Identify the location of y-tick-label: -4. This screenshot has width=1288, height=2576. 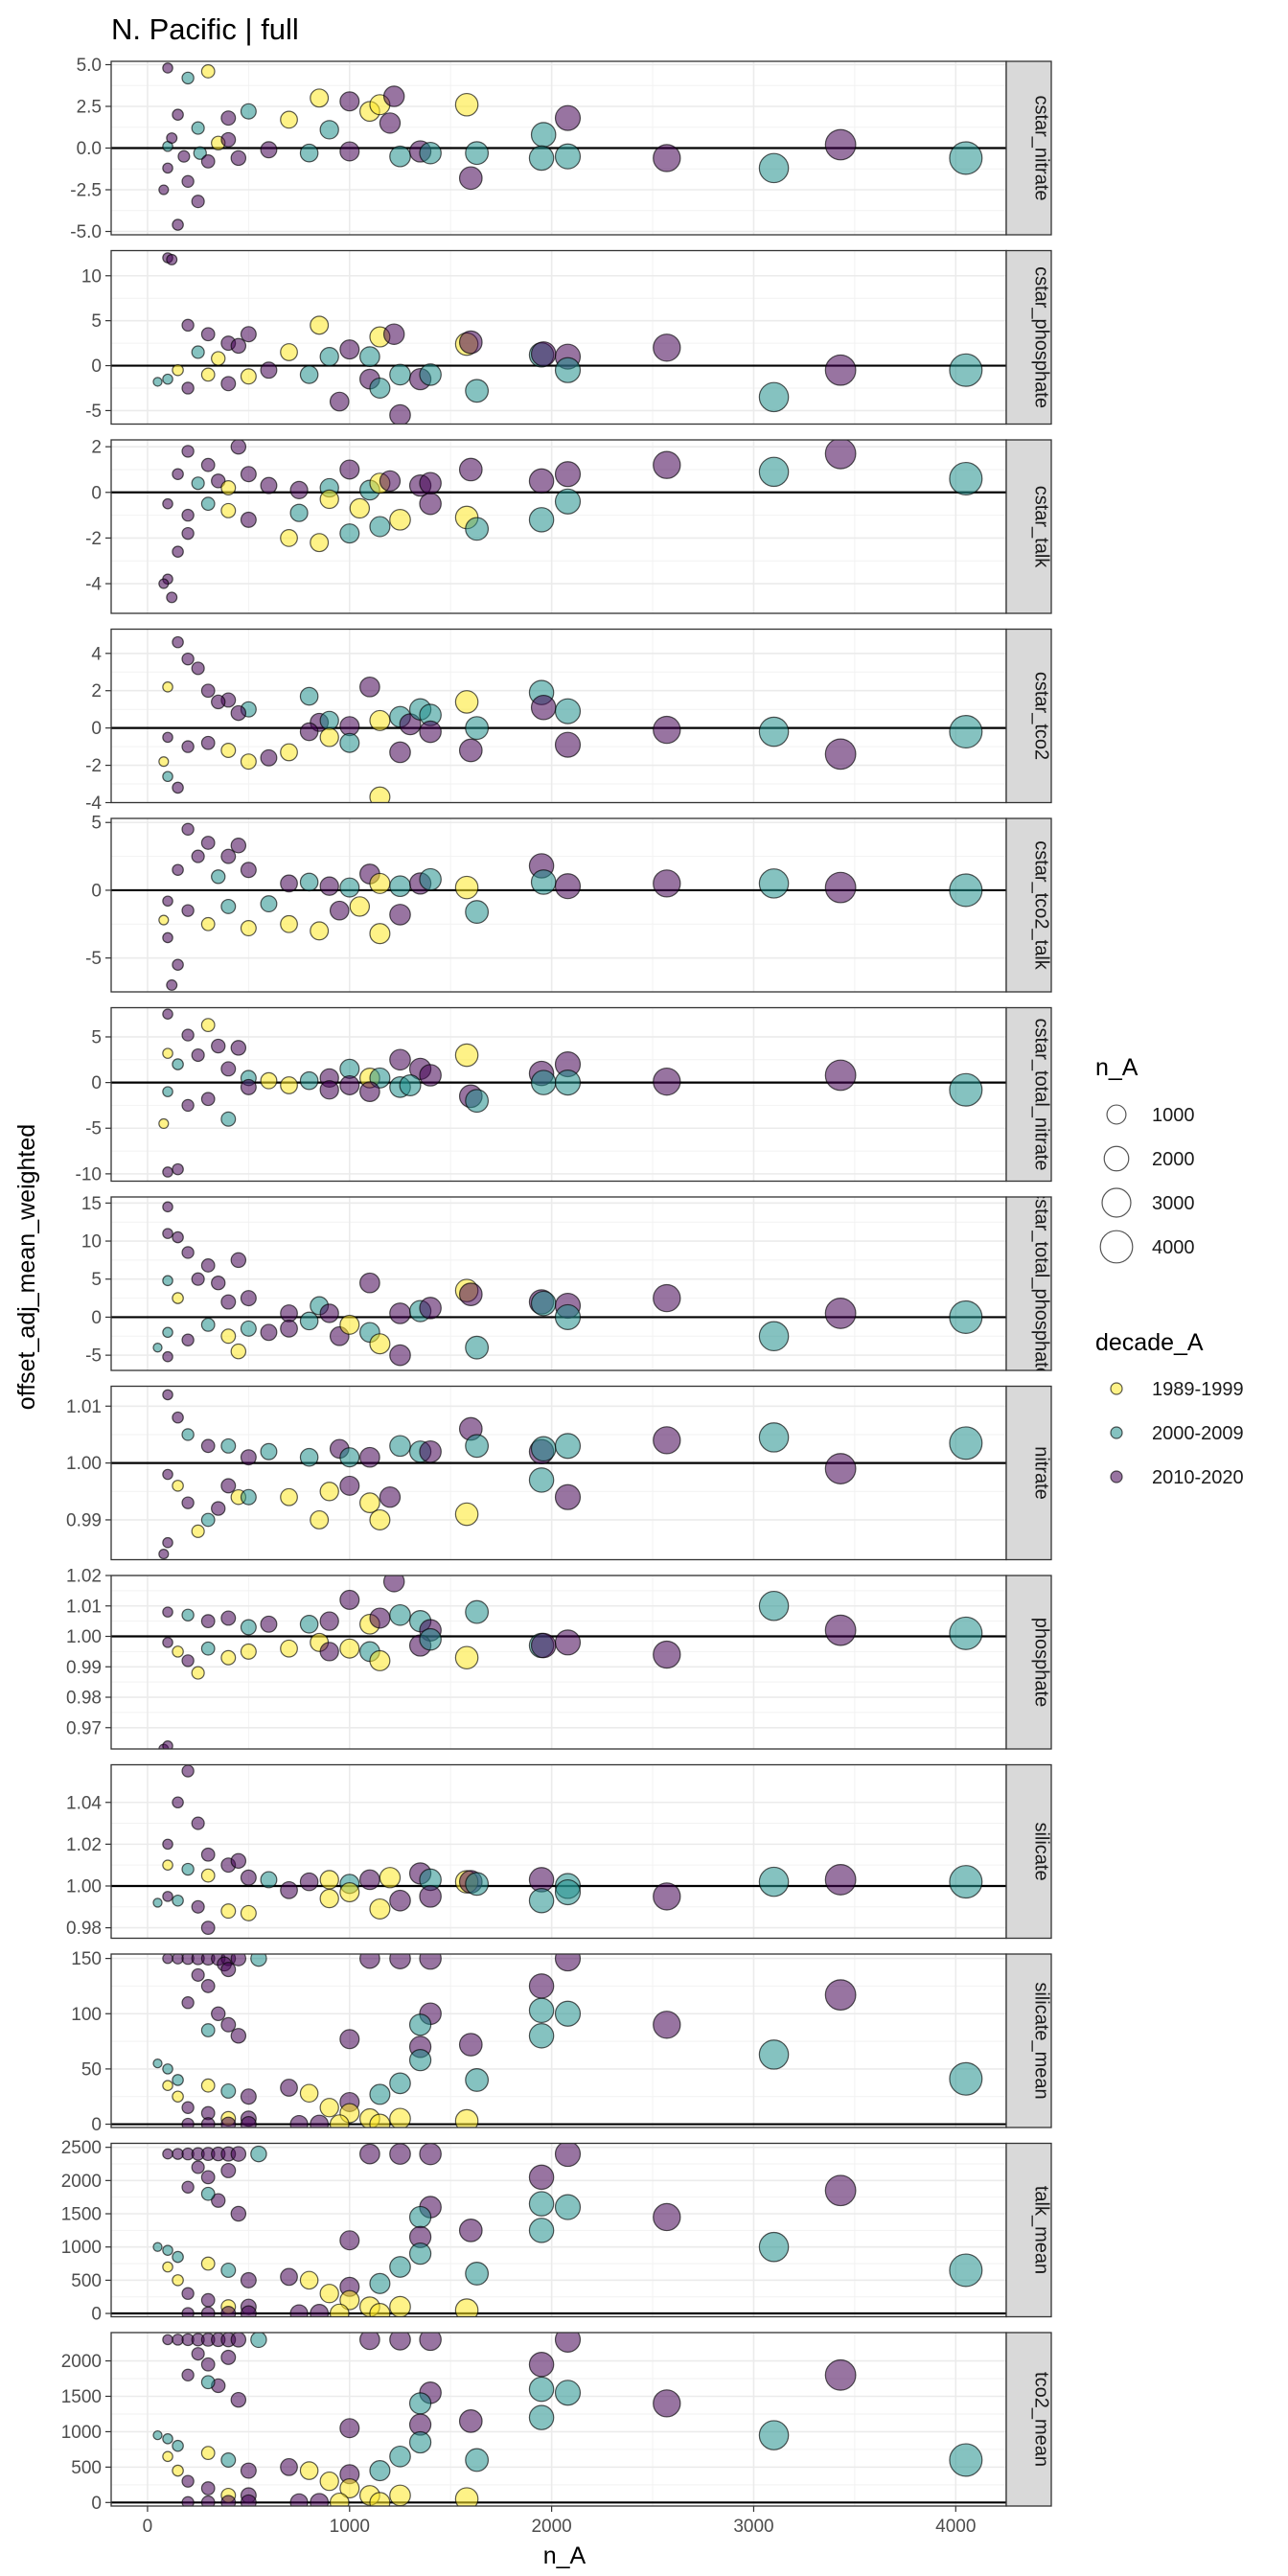
(93, 585).